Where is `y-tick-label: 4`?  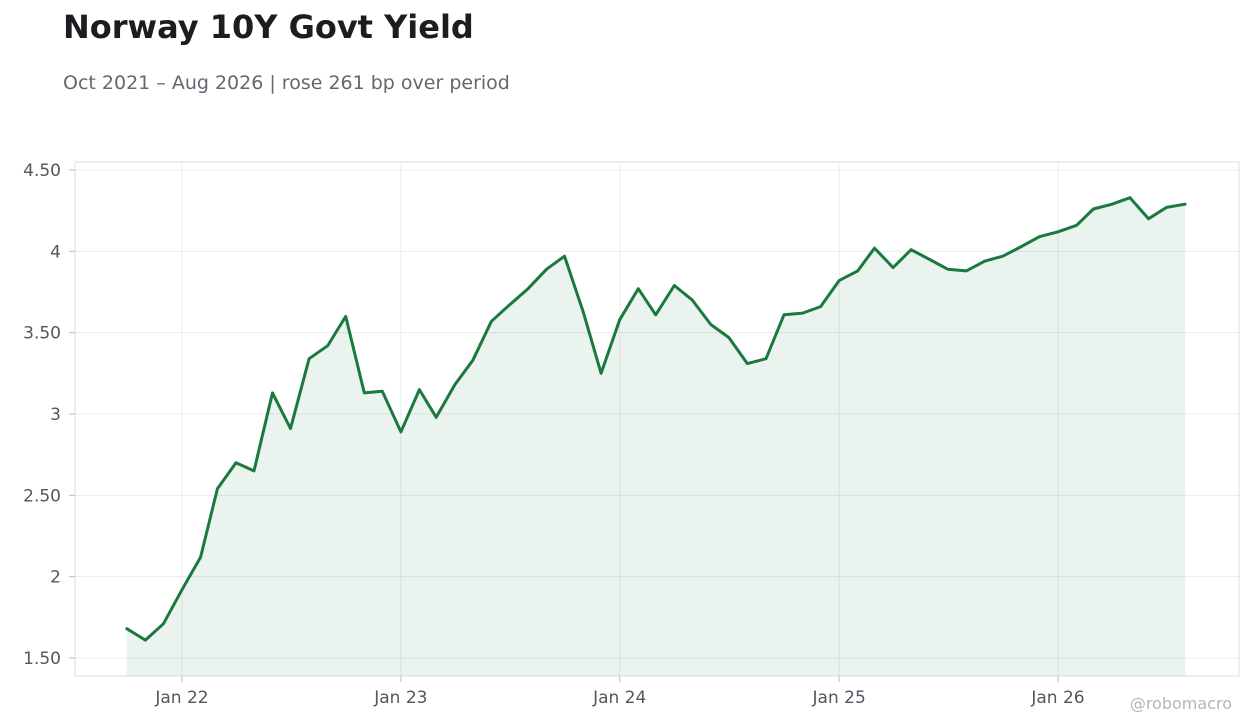
y-tick-label: 4 is located at coordinates (55, 252).